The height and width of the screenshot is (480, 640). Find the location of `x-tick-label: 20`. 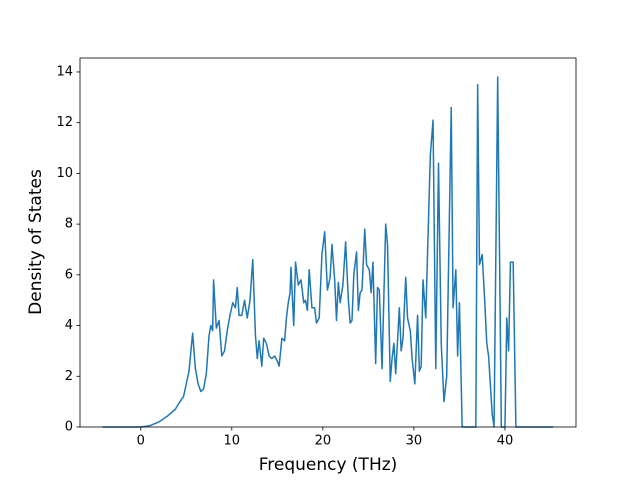

x-tick-label: 20 is located at coordinates (323, 441).